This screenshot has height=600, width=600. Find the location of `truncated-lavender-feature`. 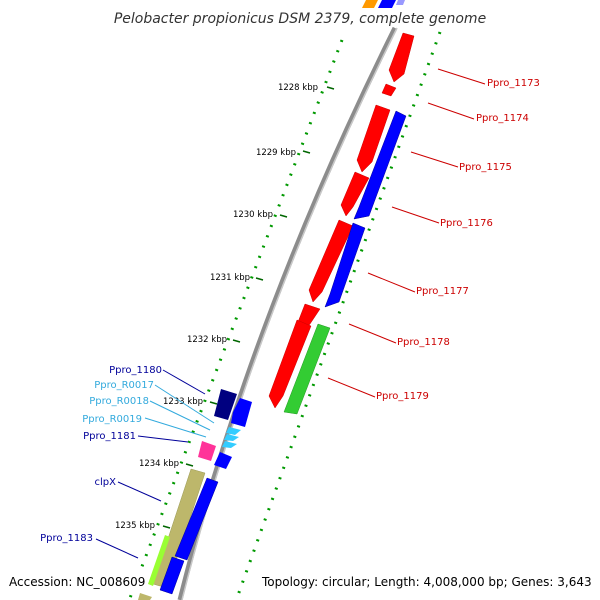

truncated-lavender-feature is located at coordinates (400, 2).